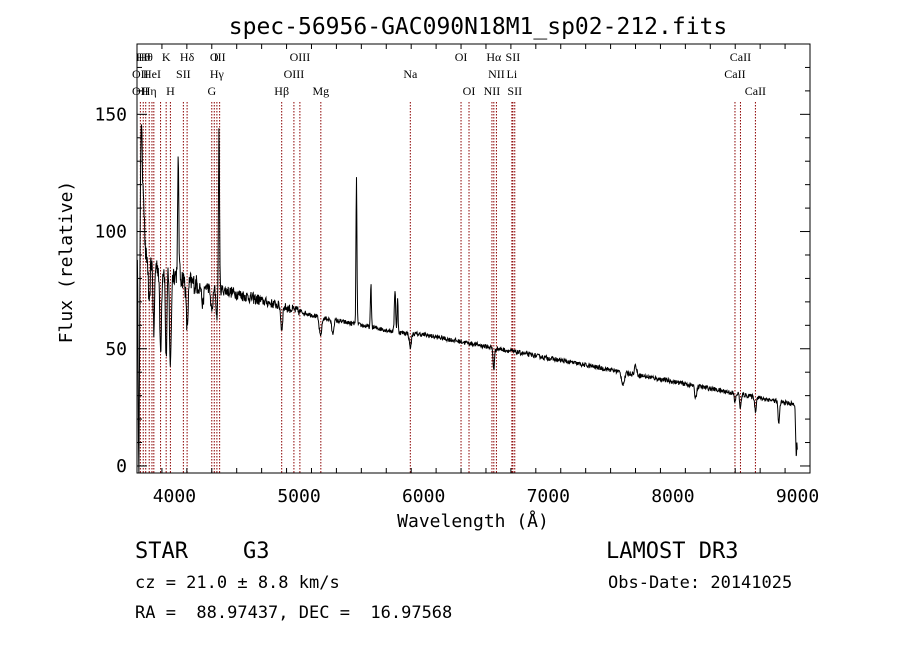  Describe the element at coordinates (116, 349) in the screenshot. I see `y-tick-label: 50` at that location.